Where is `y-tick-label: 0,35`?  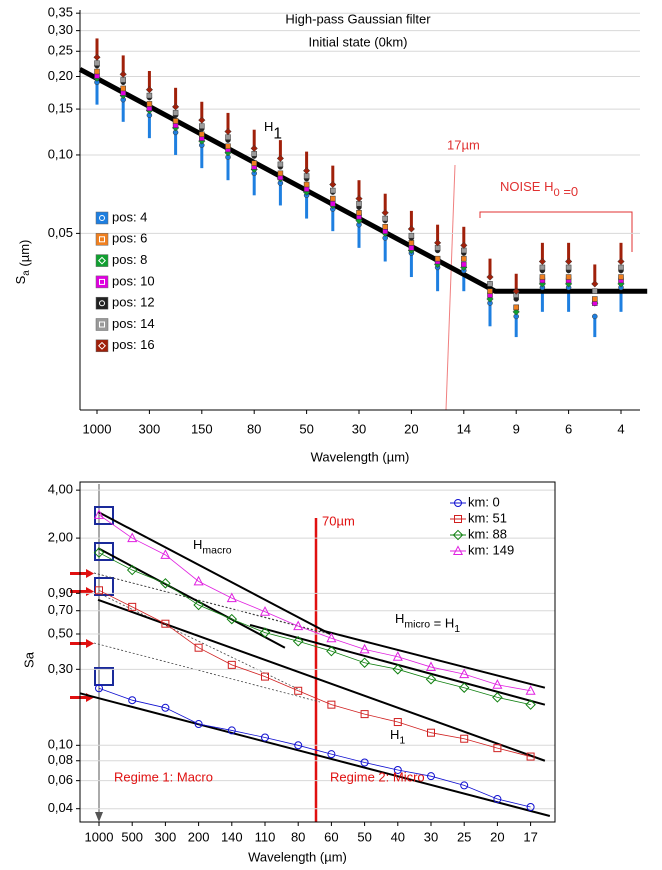
y-tick-label: 0,35 is located at coordinates (60, 12).